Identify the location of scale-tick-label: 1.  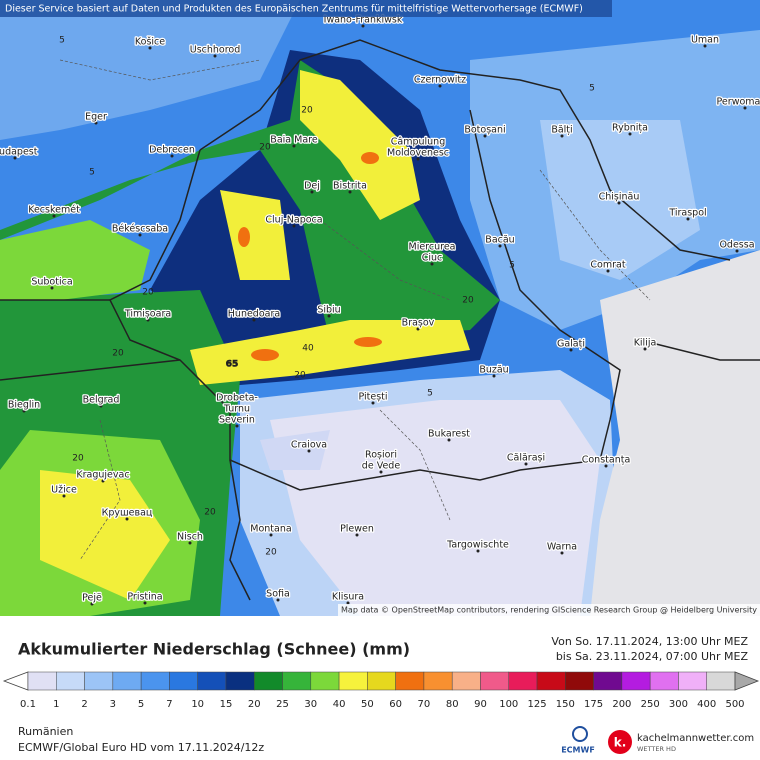
(56, 704).